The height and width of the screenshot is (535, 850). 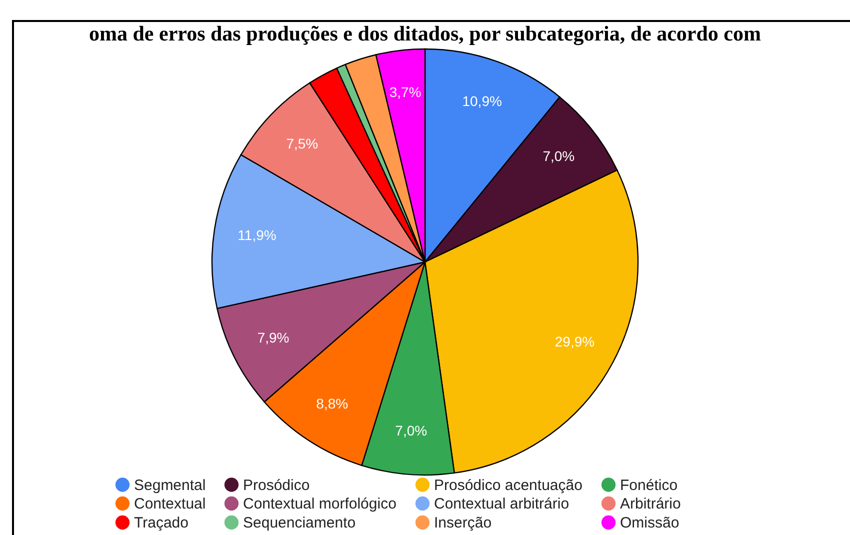 What do you see at coordinates (425, 34) in the screenshot?
I see `chart-title: oma de erros das produções e dos ditados, por subcategoria, de acordo com` at bounding box center [425, 34].